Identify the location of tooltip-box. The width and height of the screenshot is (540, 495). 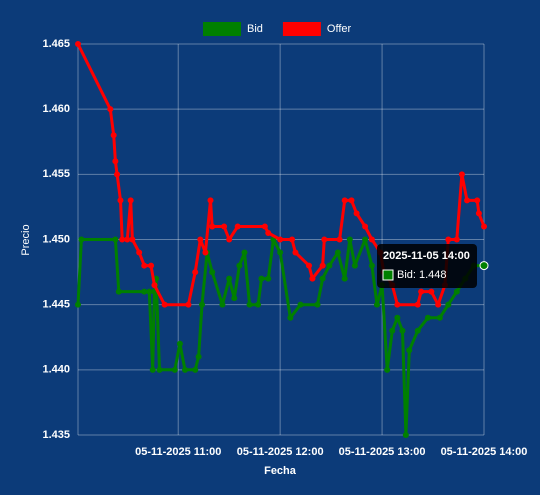
(427, 266).